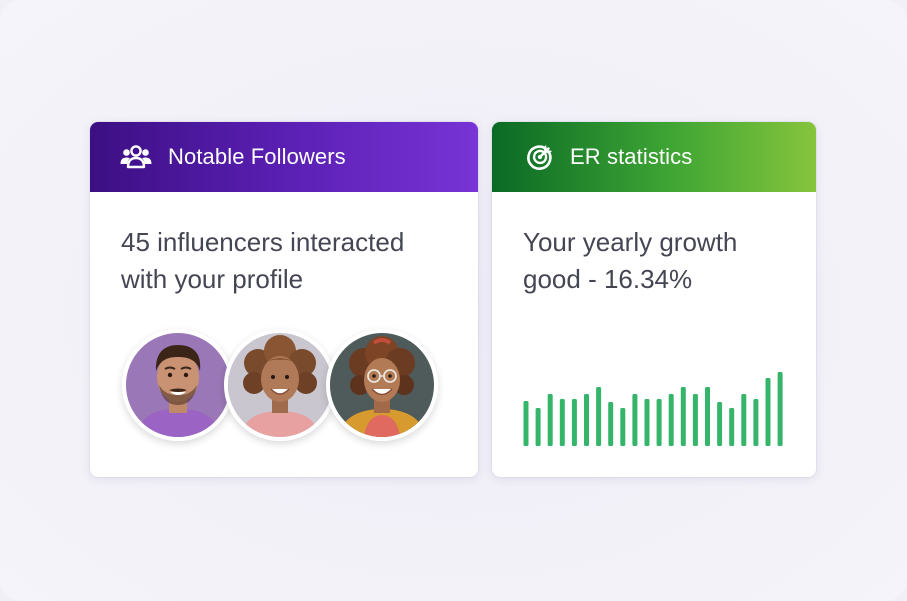 The height and width of the screenshot is (601, 907). Describe the element at coordinates (257, 156) in the screenshot. I see `notable-followers-title: Notable Followers` at that location.